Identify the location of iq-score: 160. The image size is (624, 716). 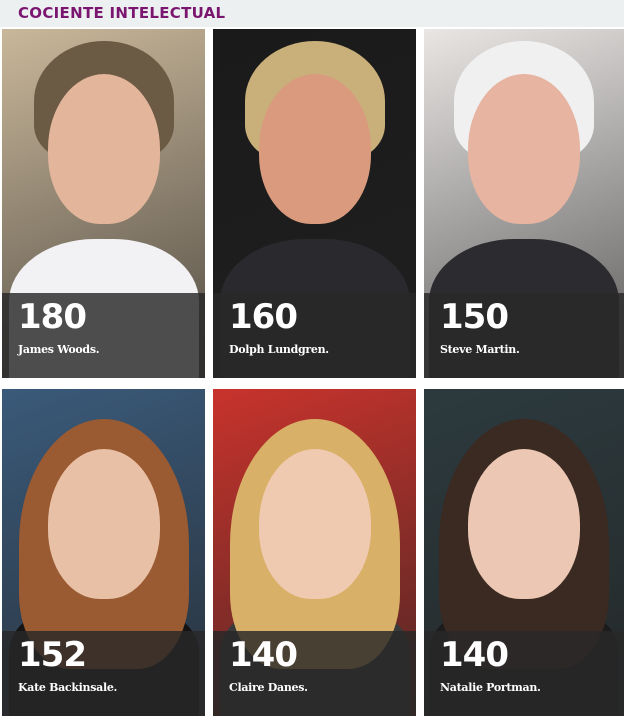
(263, 317).